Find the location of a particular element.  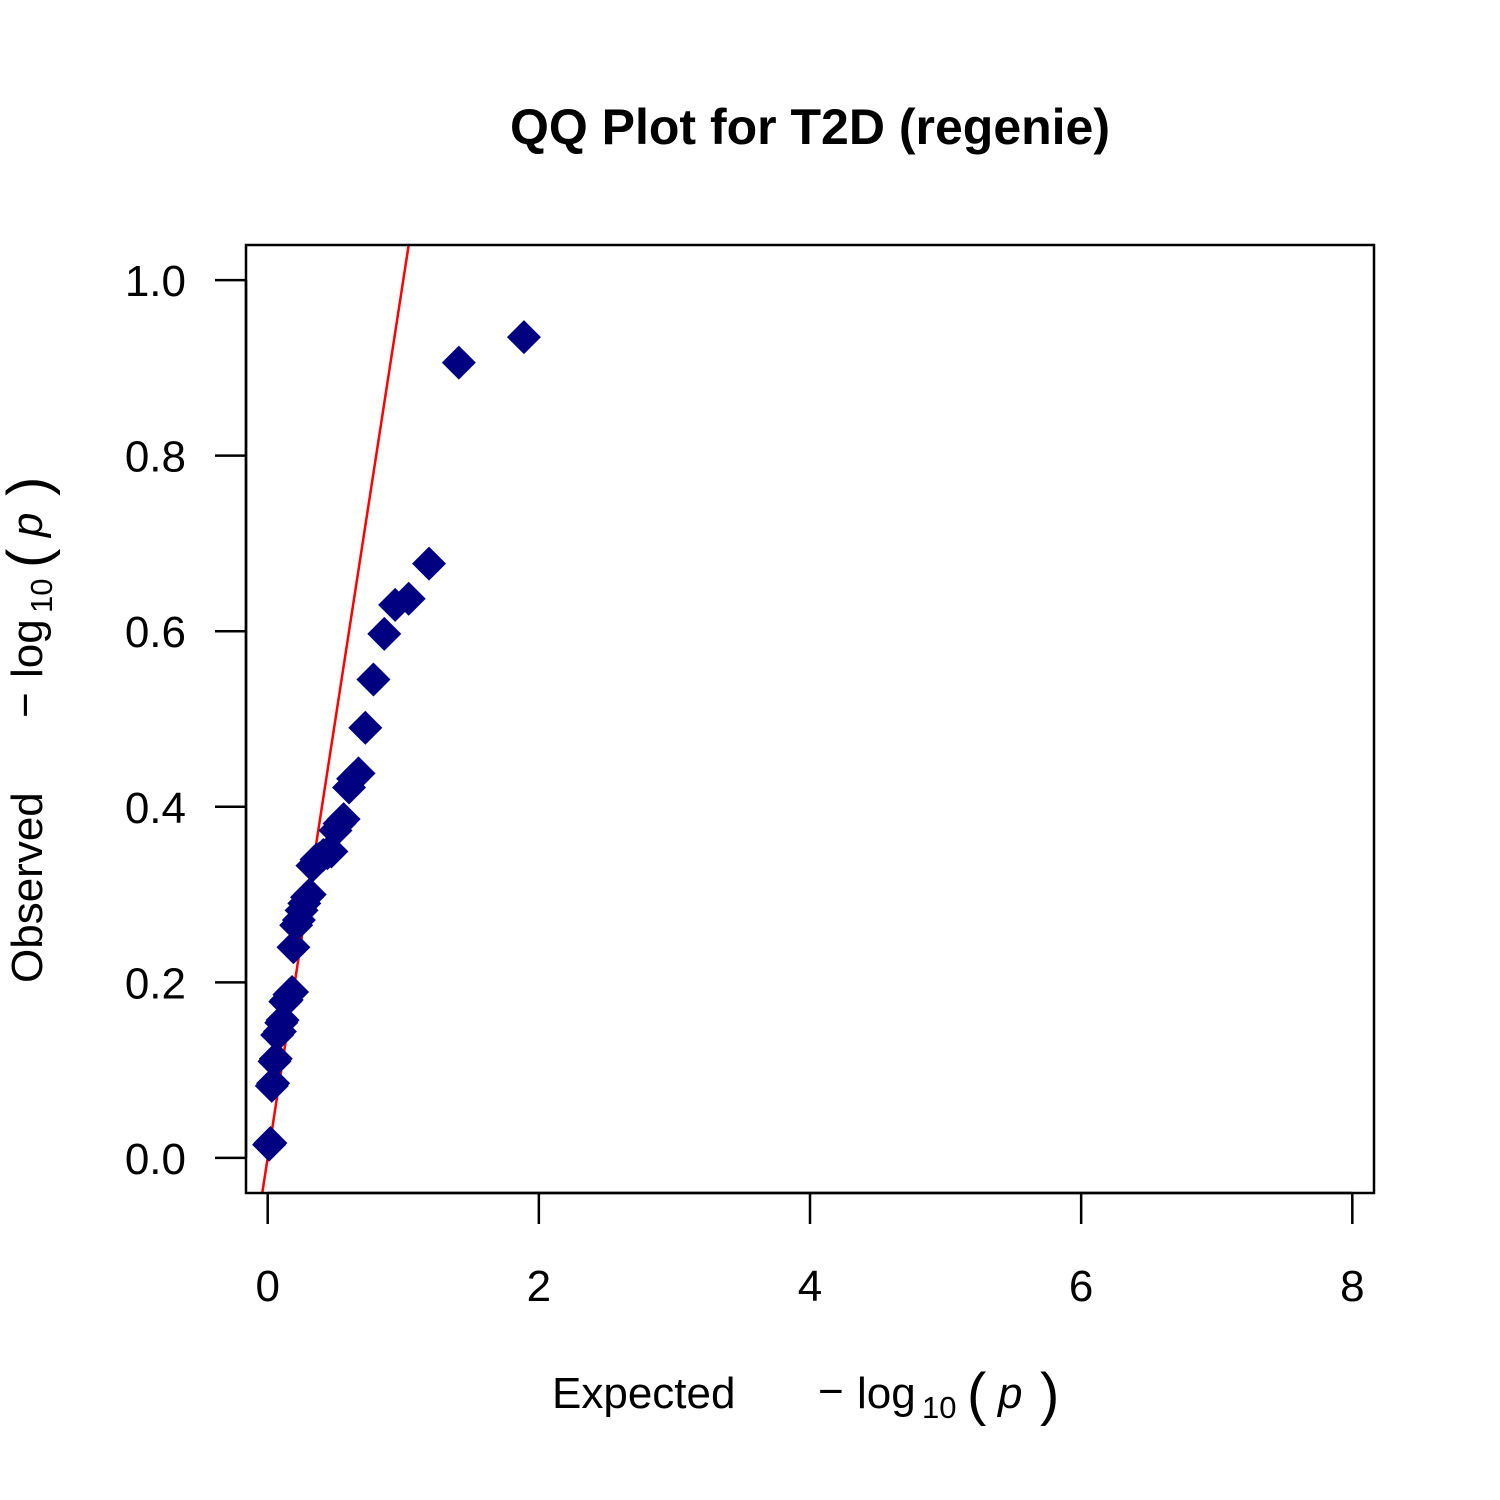

y-tick-label: 1.0 is located at coordinates (155, 281).